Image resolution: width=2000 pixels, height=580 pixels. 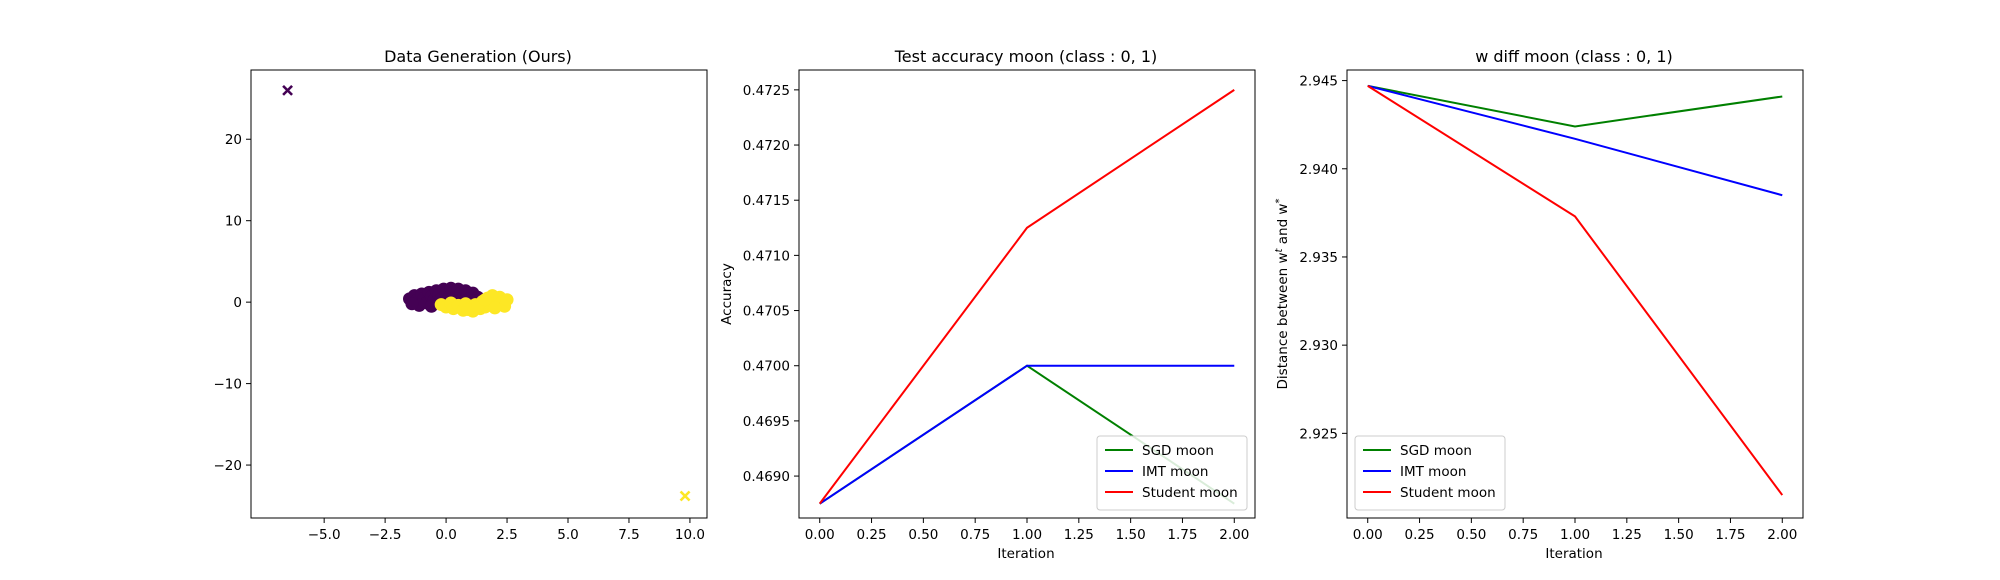 I want to click on wdiff-x-tick-label: 0.50, so click(x=1471, y=535).